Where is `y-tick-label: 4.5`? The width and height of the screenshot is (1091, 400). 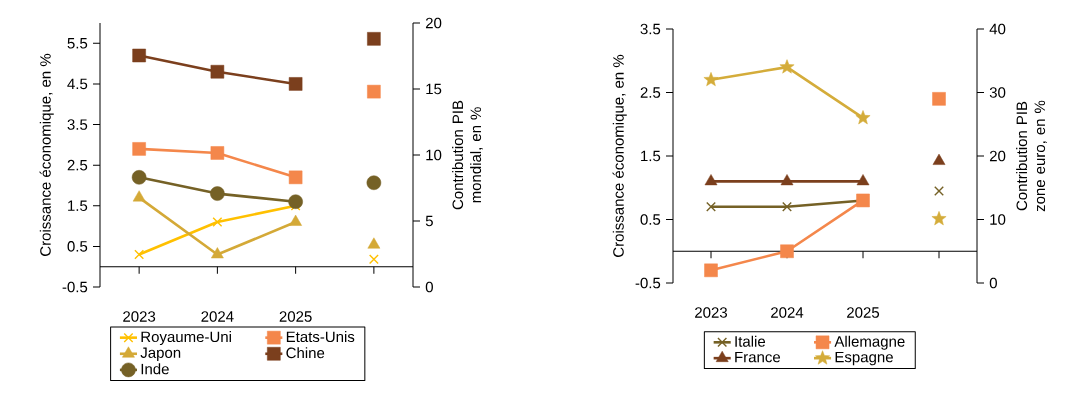
y-tick-label: 4.5 is located at coordinates (77, 84).